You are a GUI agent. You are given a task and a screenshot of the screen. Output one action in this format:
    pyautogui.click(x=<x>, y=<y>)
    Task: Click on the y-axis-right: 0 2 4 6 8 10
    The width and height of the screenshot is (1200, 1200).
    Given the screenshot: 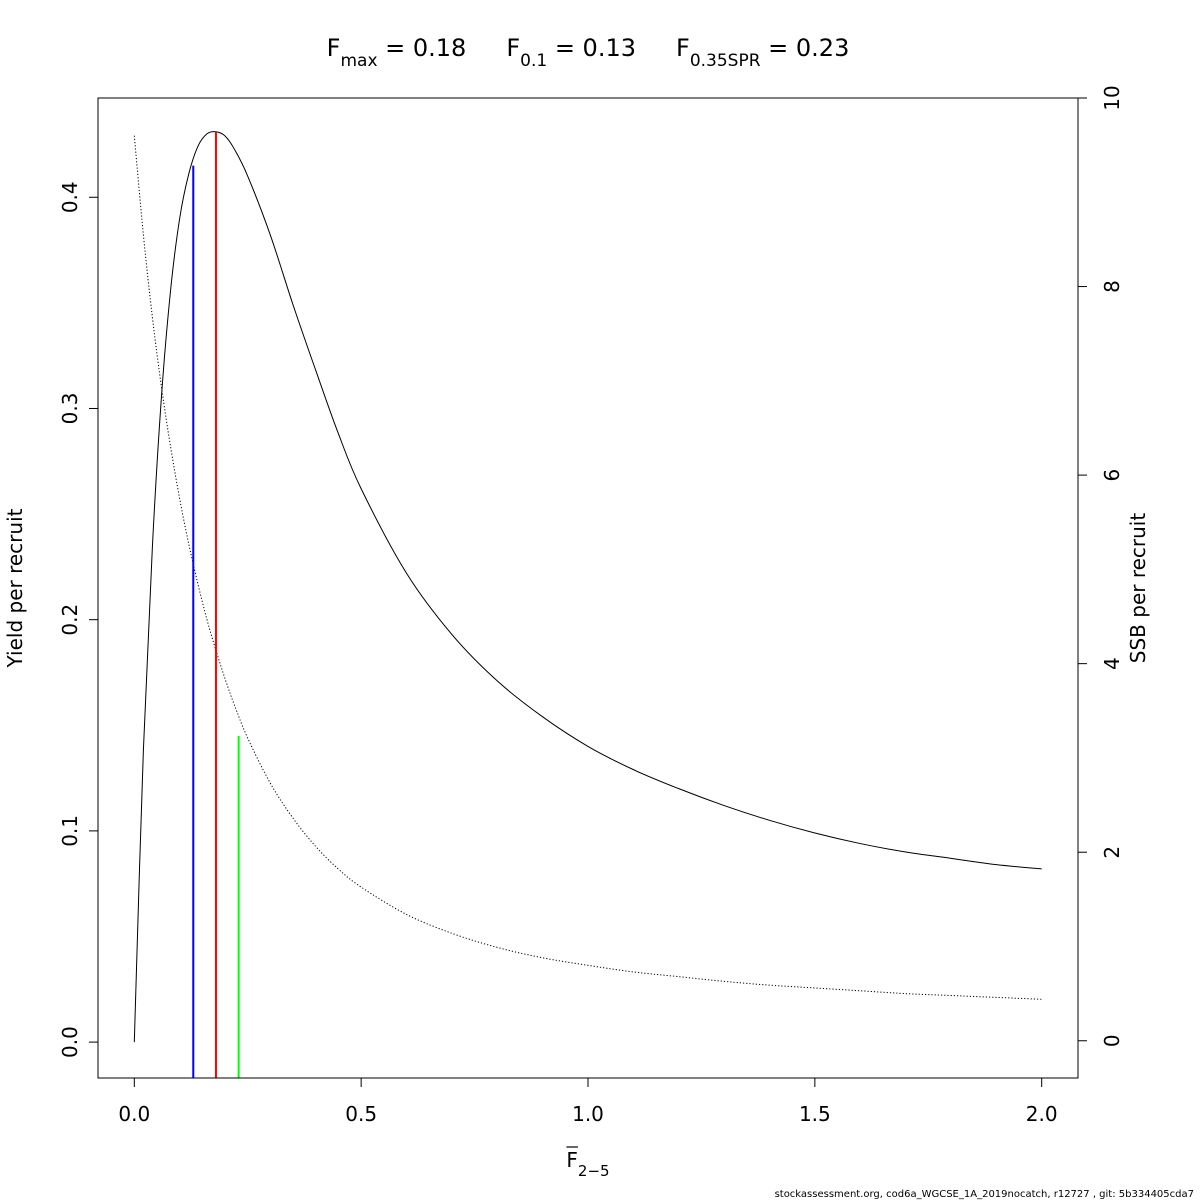 What is the action you would take?
    pyautogui.click(x=1100, y=566)
    